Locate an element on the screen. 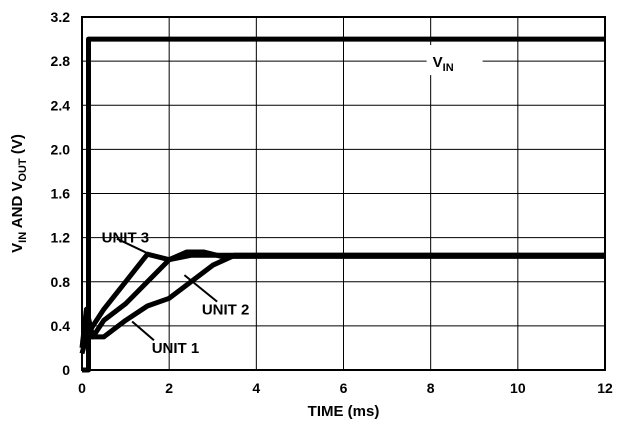 This screenshot has width=621, height=430. y-tick-label: 1.6 is located at coordinates (61, 194).